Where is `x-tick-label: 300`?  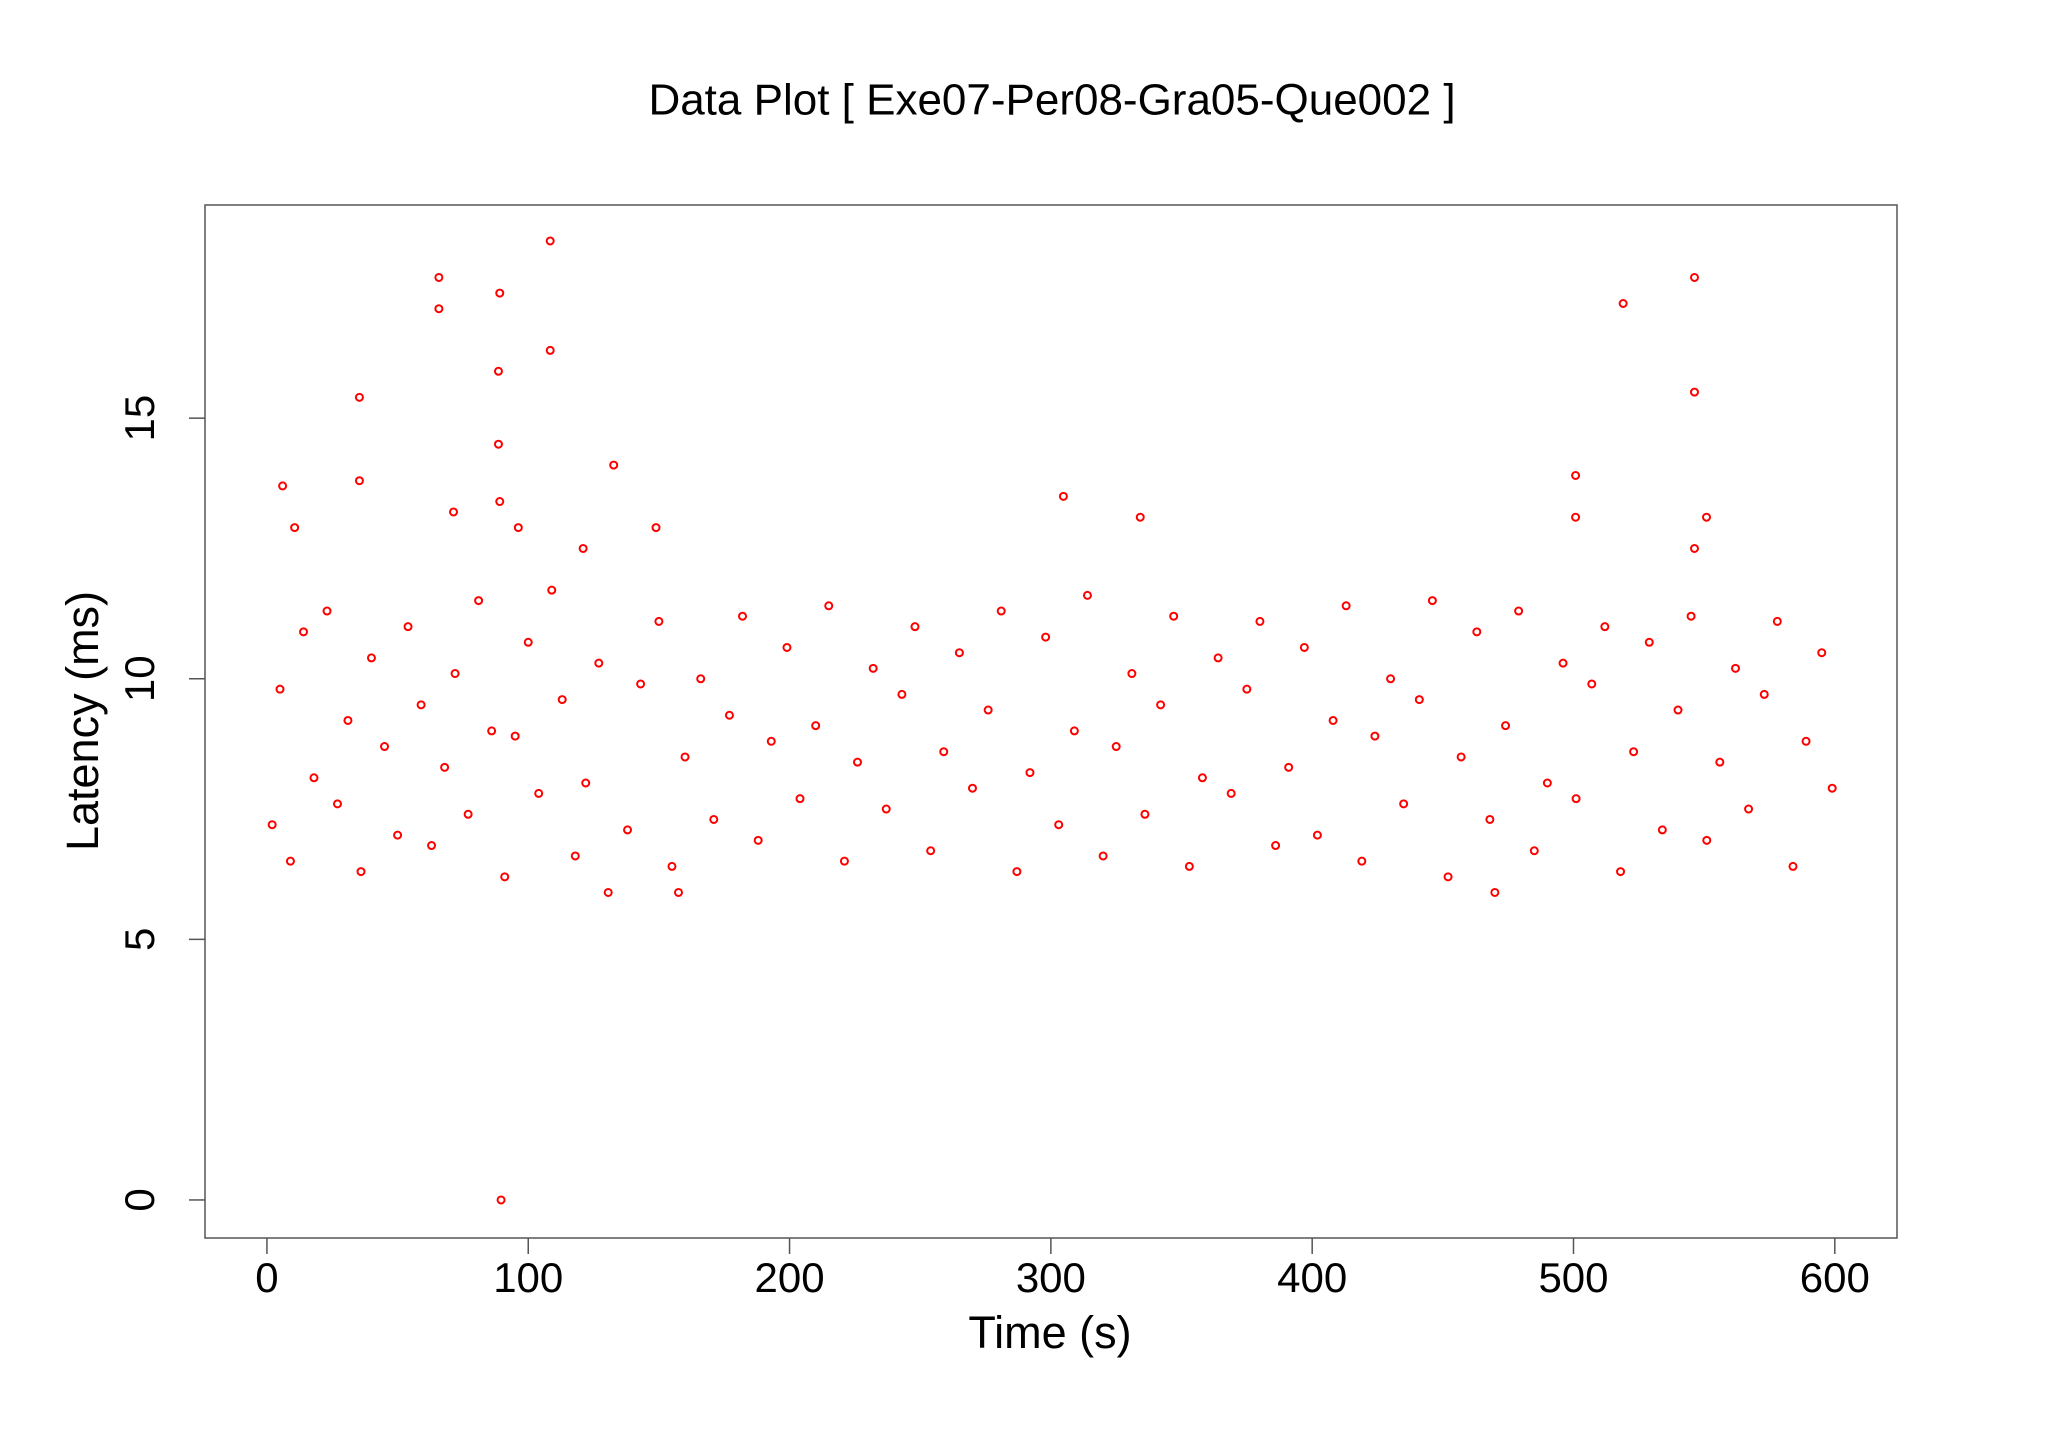 x-tick-label: 300 is located at coordinates (1051, 1277).